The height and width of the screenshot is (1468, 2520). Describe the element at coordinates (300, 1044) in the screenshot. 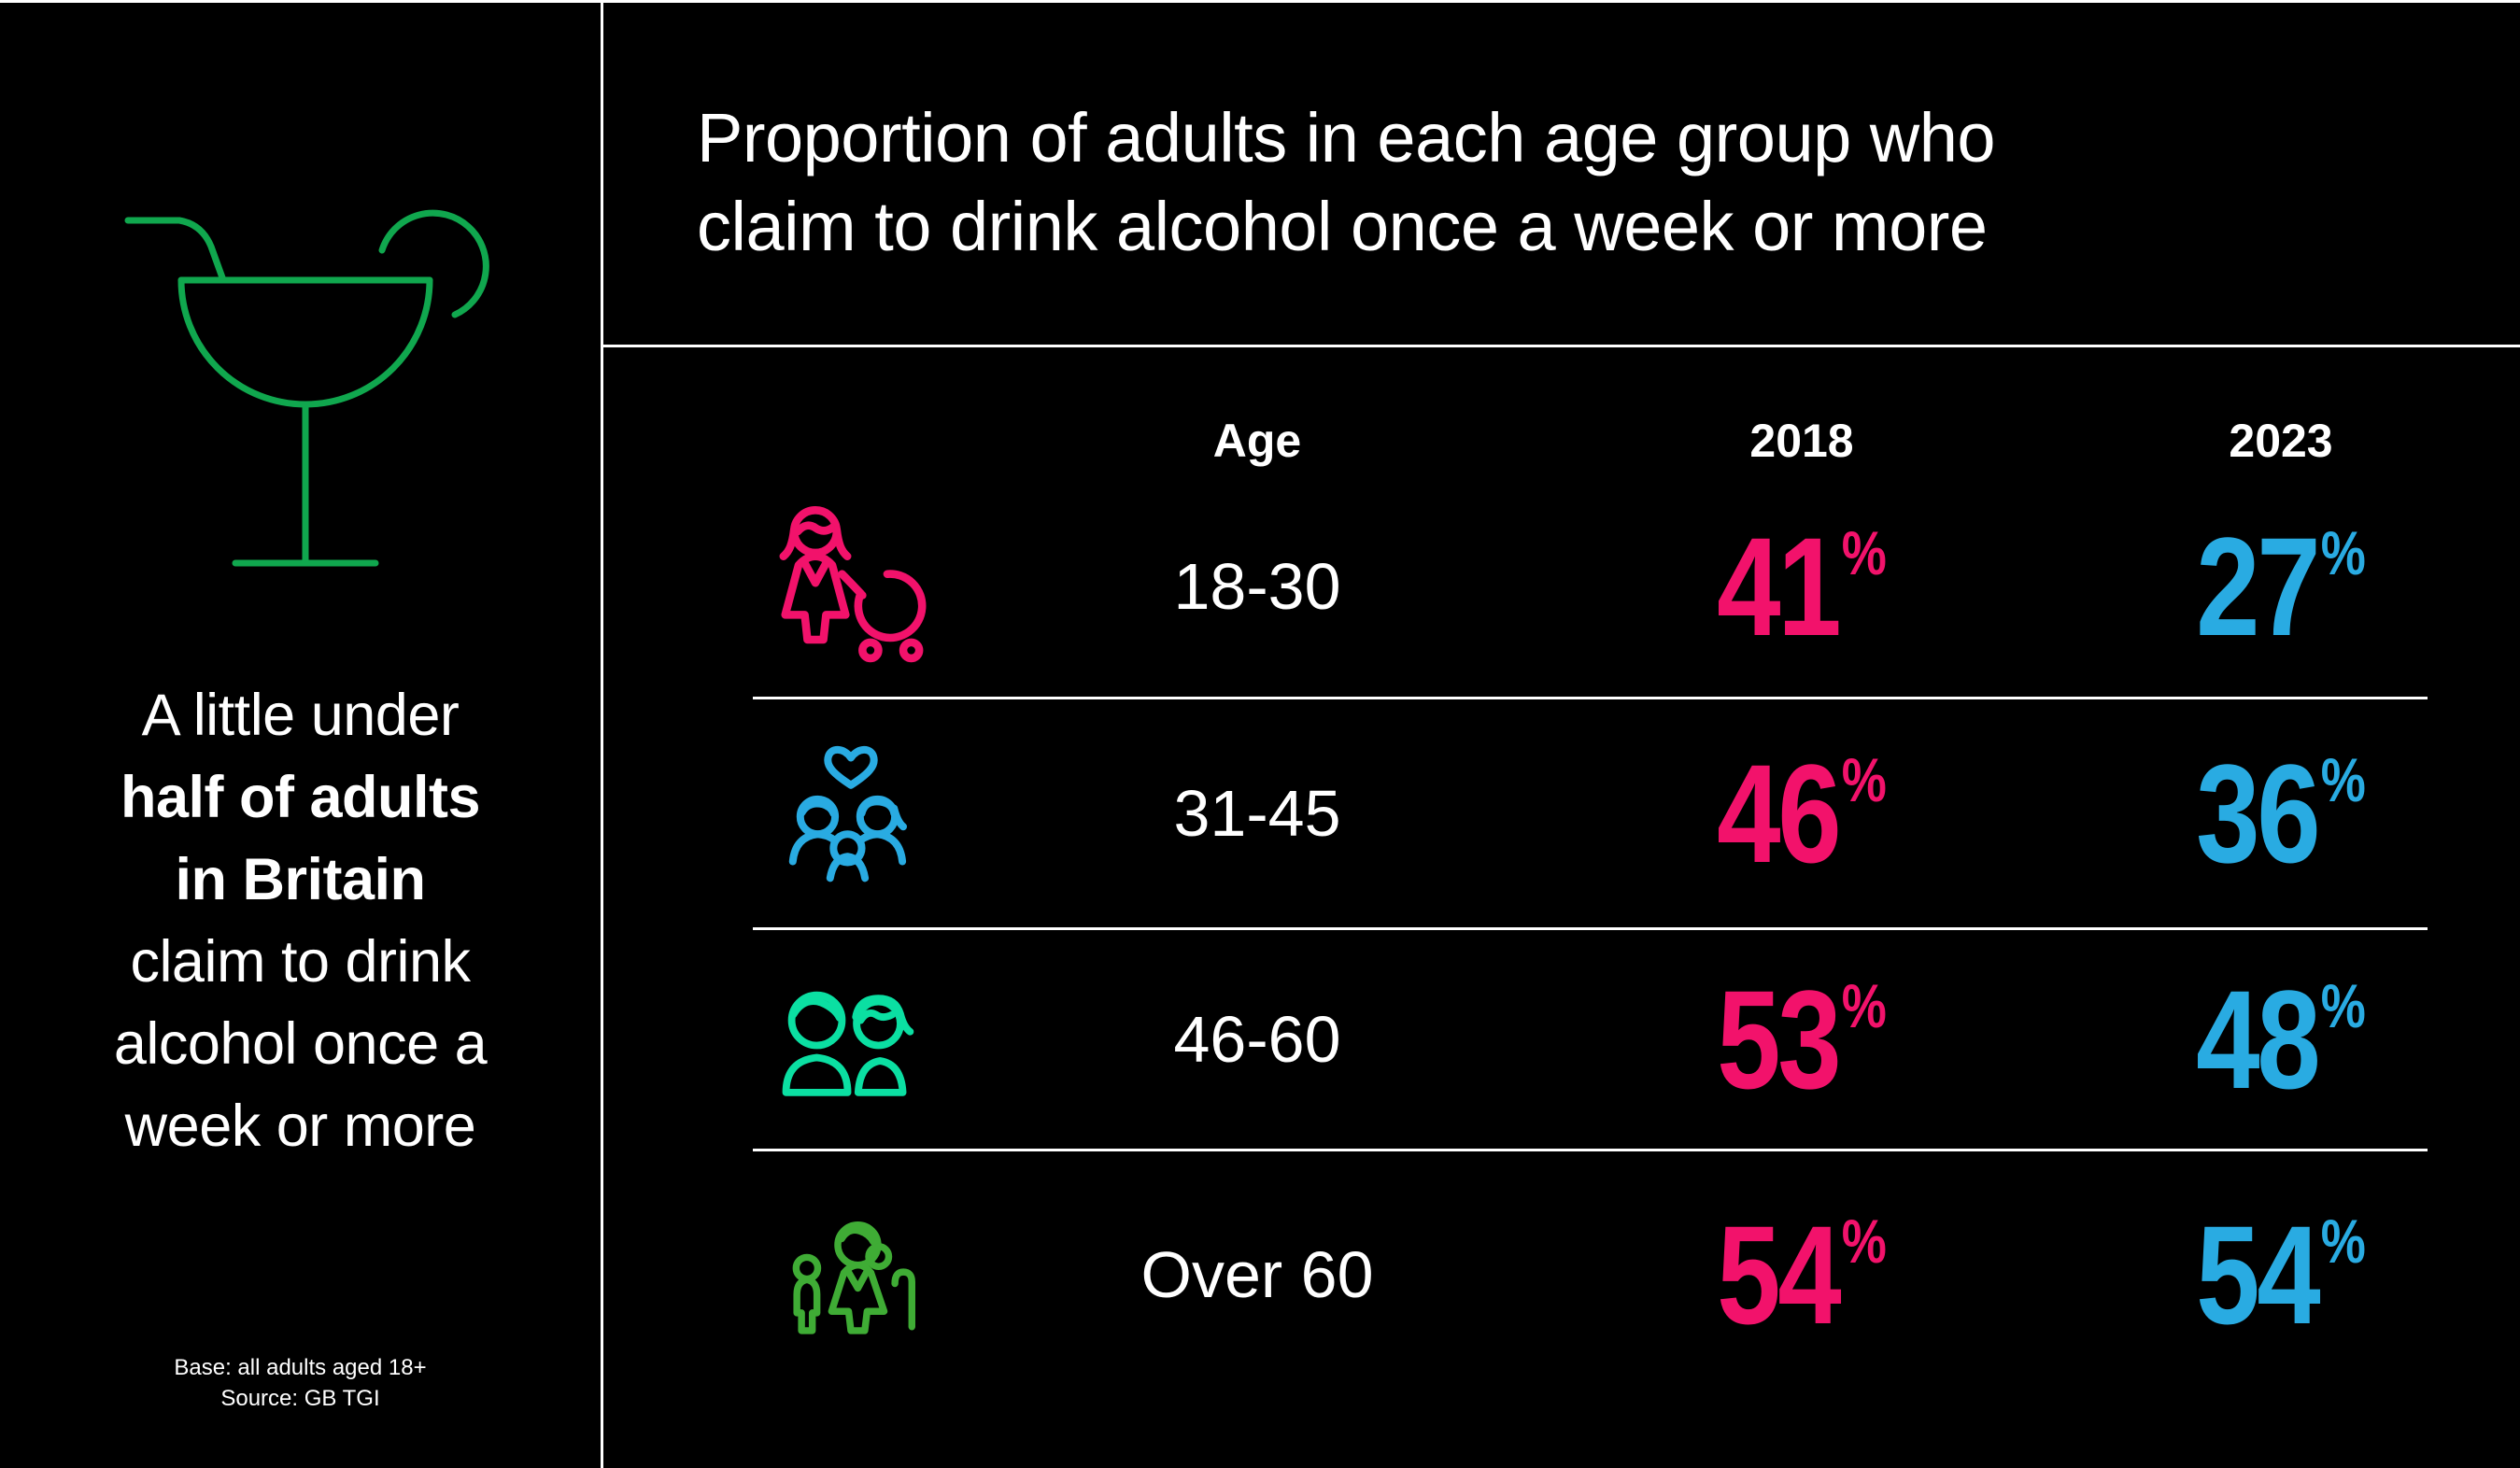

I see `statement-line: alcohol once a` at that location.